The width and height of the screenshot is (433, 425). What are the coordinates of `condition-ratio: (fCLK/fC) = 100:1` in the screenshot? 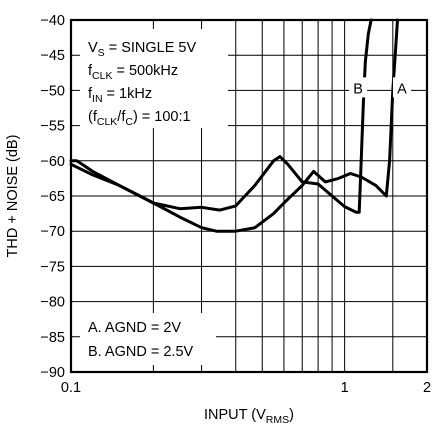 It's located at (139, 118).